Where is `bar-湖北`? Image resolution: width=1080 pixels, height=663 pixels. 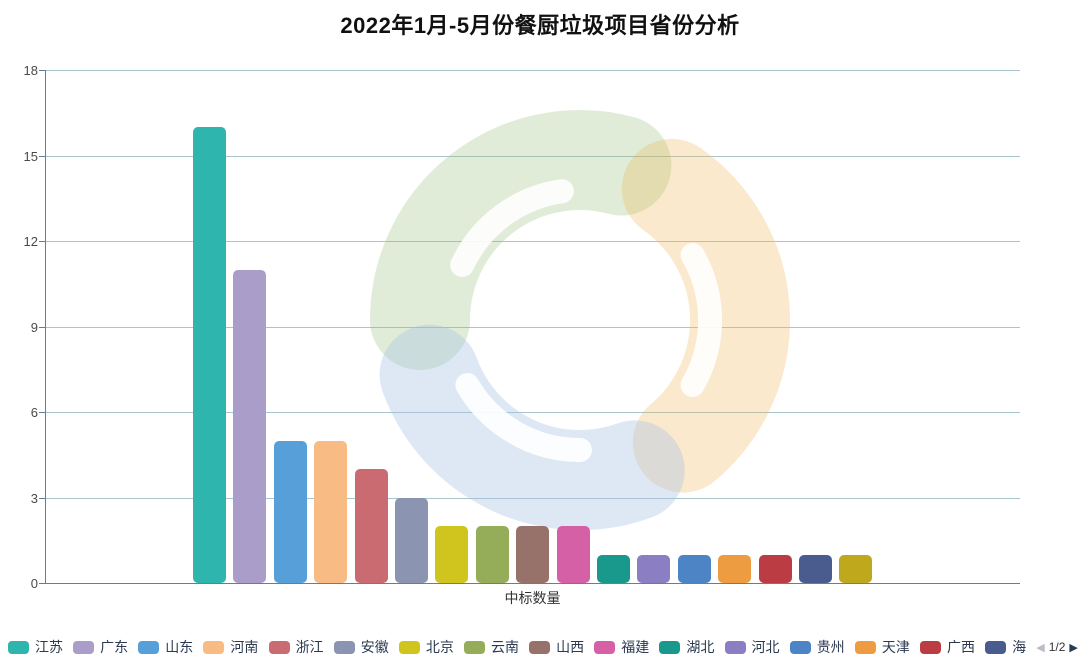 bar-湖北 is located at coordinates (613, 568).